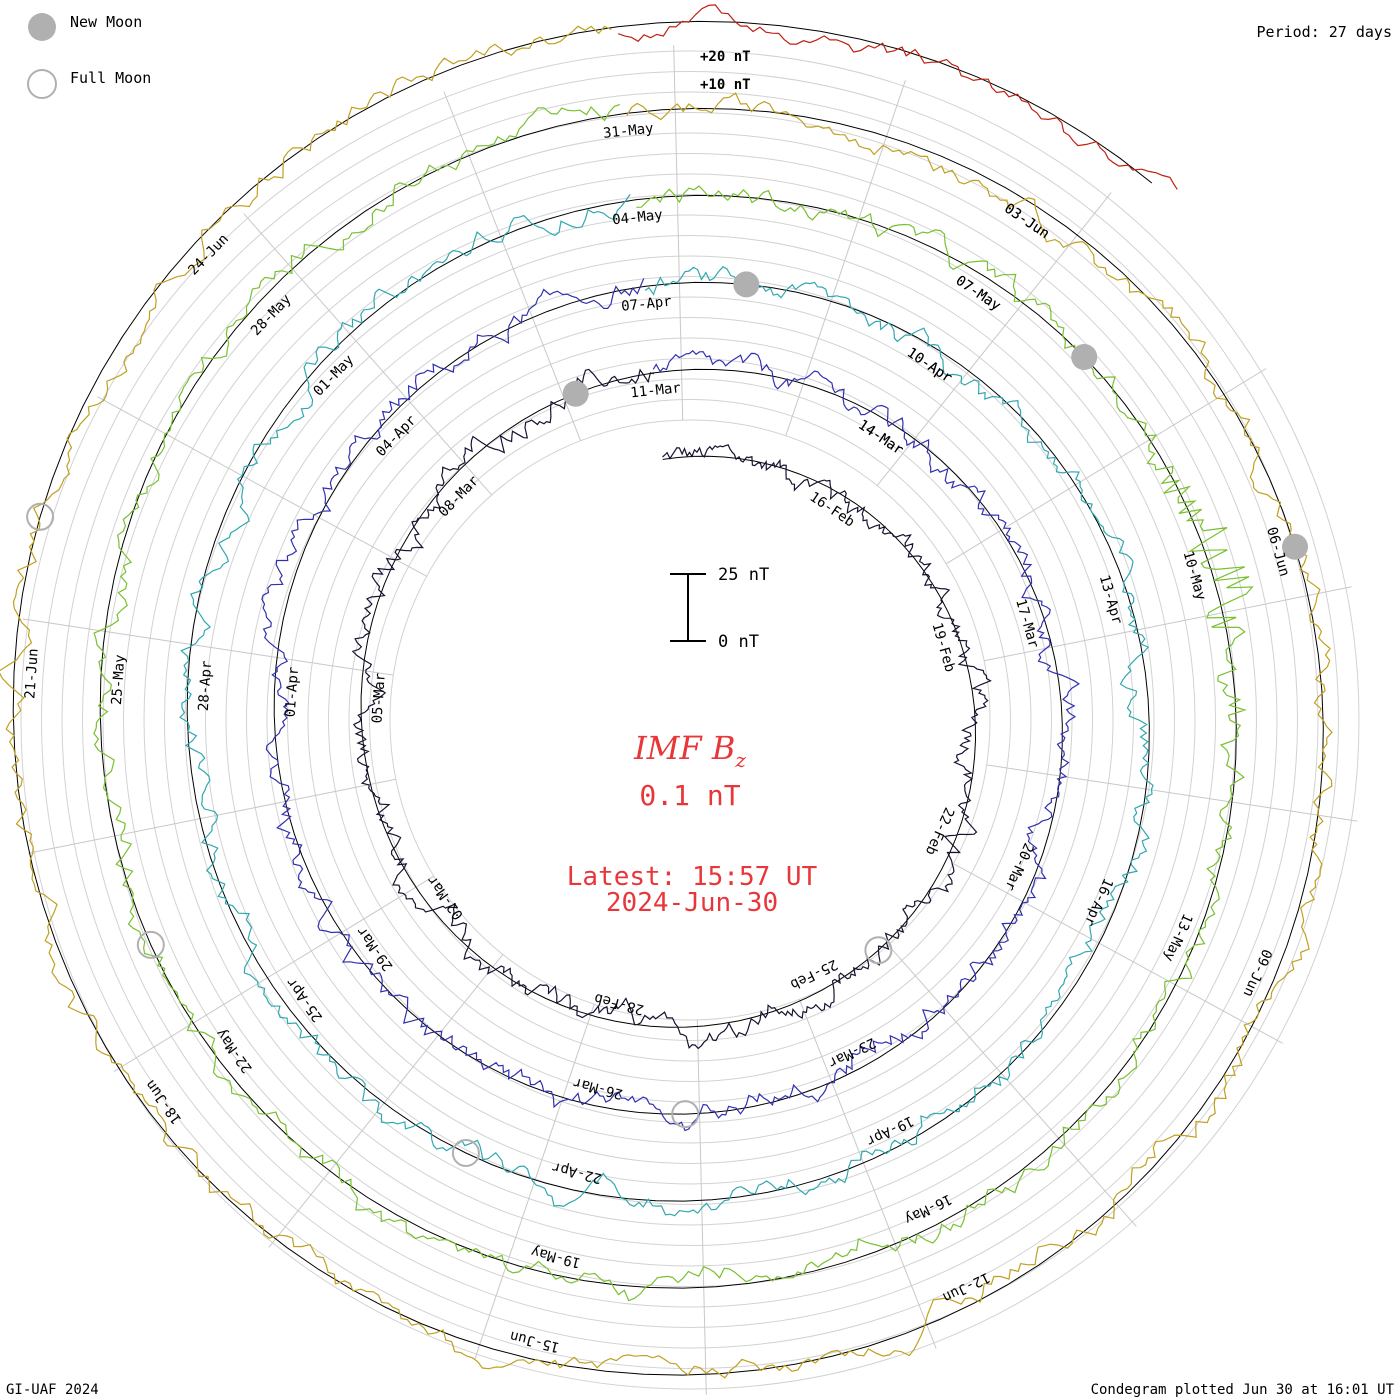 The height and width of the screenshot is (1400, 1400). I want to click on date-label: 01-Apr, so click(292, 692).